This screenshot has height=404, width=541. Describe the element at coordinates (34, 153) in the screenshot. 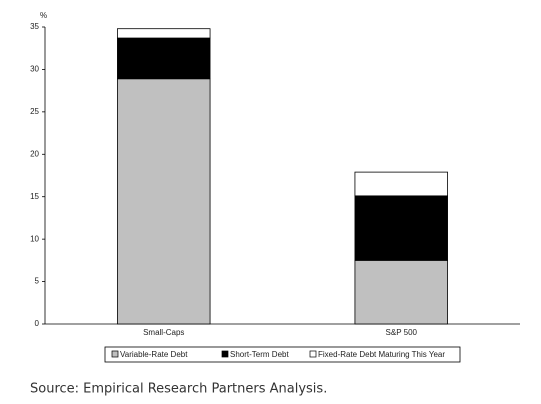

I see `y-tick-label: 20` at that location.